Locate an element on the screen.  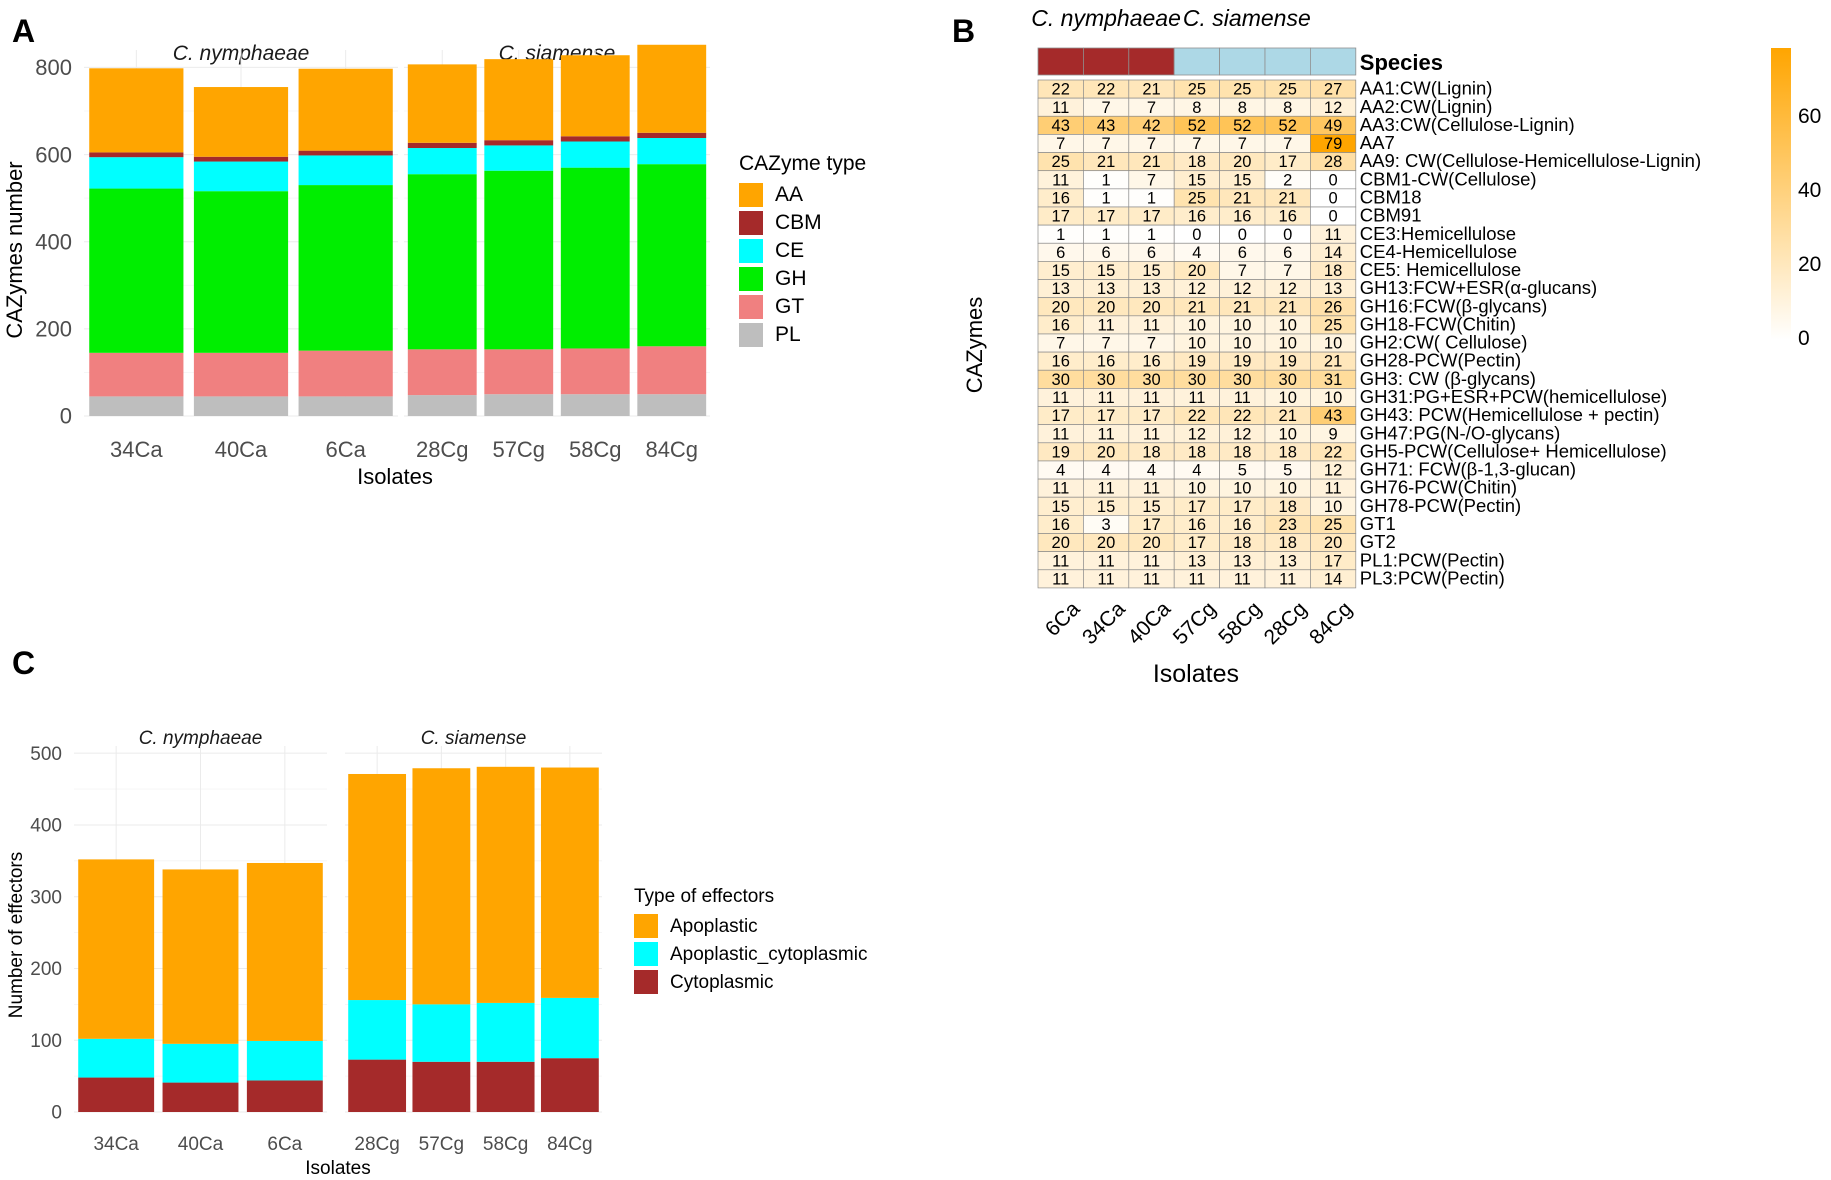
heatmap-value-58cg-row5: 20 is located at coordinates (1242, 162).